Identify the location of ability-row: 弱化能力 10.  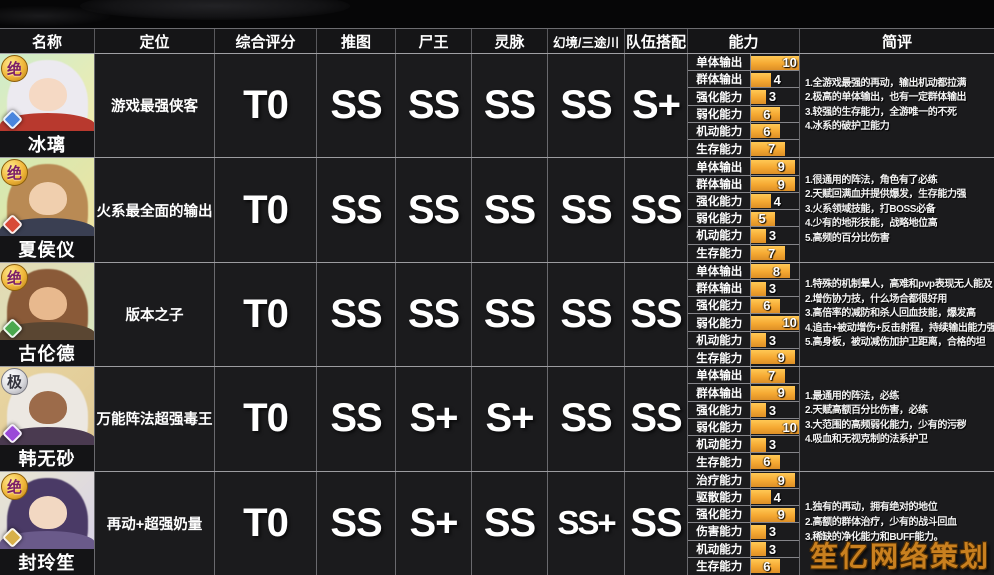
(743, 427).